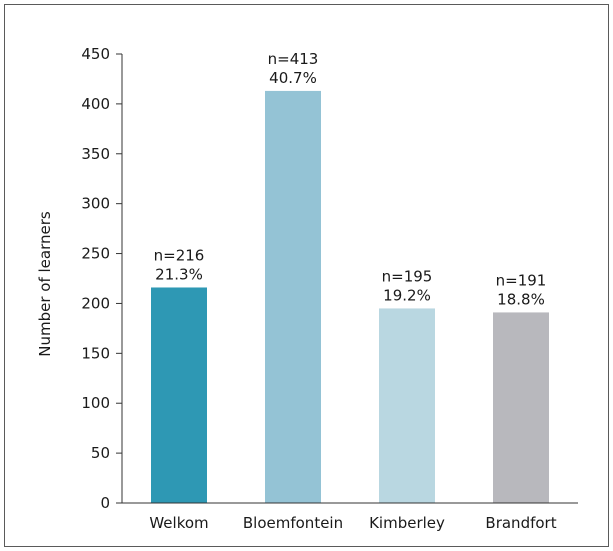 Image resolution: width=613 pixels, height=551 pixels. I want to click on x-category-label: Kimberley, so click(407, 523).